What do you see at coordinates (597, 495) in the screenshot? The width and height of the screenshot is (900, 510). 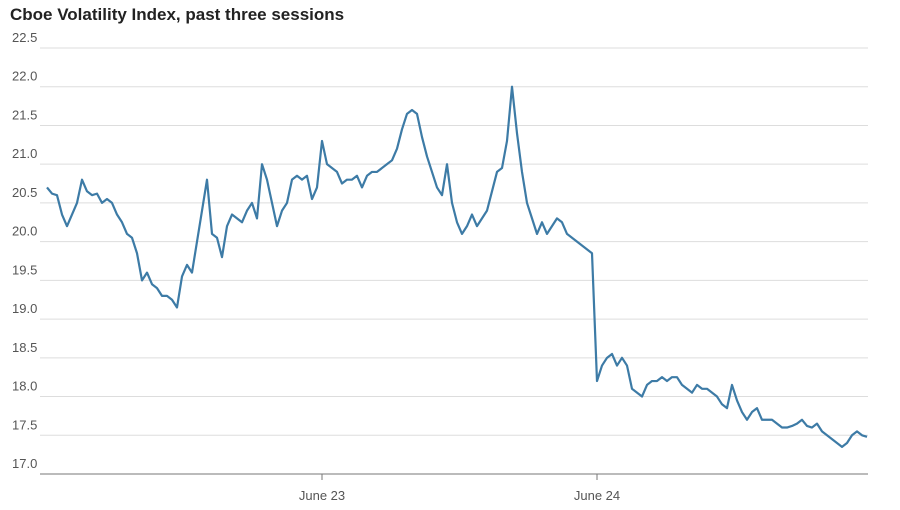 I see `x-tick-label: June 24` at bounding box center [597, 495].